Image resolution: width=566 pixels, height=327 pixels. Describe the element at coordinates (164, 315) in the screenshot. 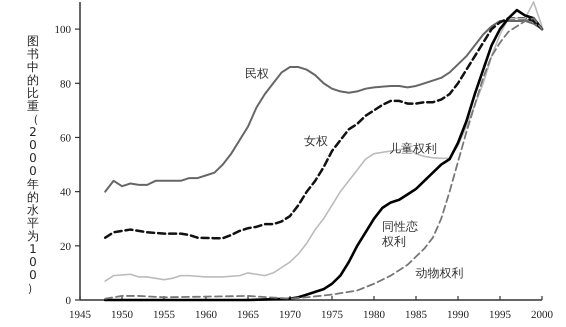

I see `x-tick-label: 1955` at that location.